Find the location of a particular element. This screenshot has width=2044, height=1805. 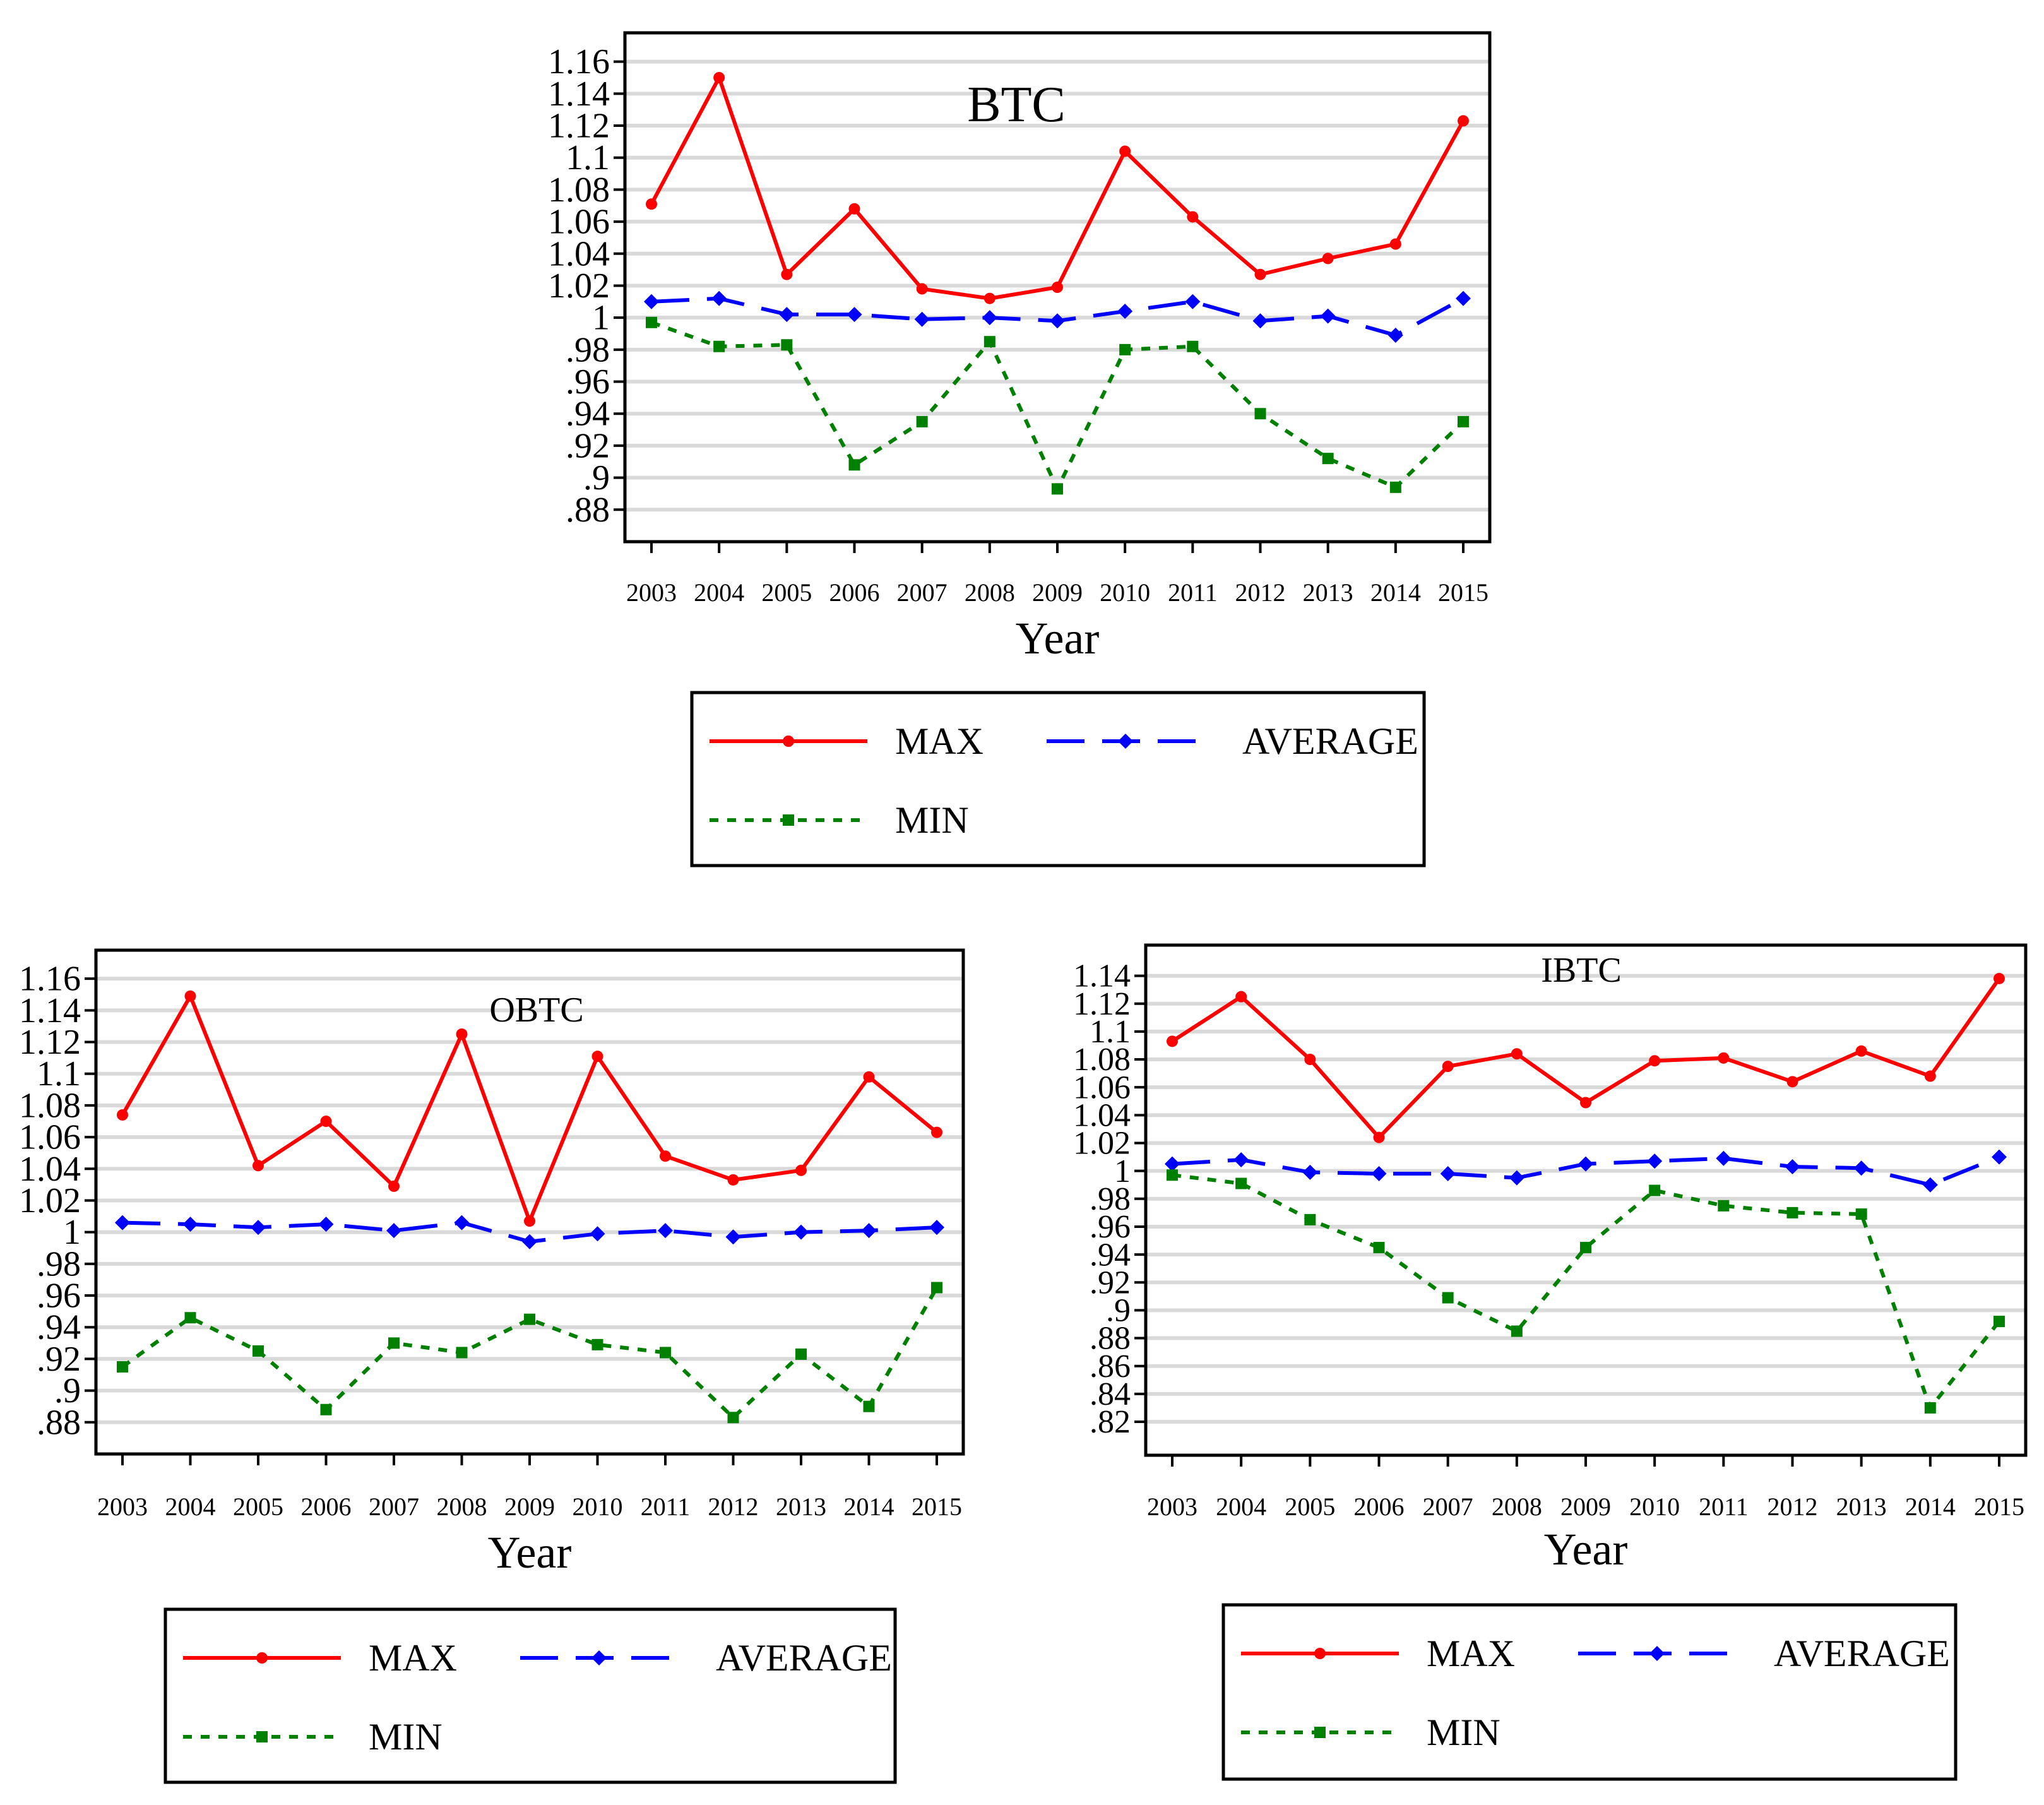

legend-box is located at coordinates (1058, 779).